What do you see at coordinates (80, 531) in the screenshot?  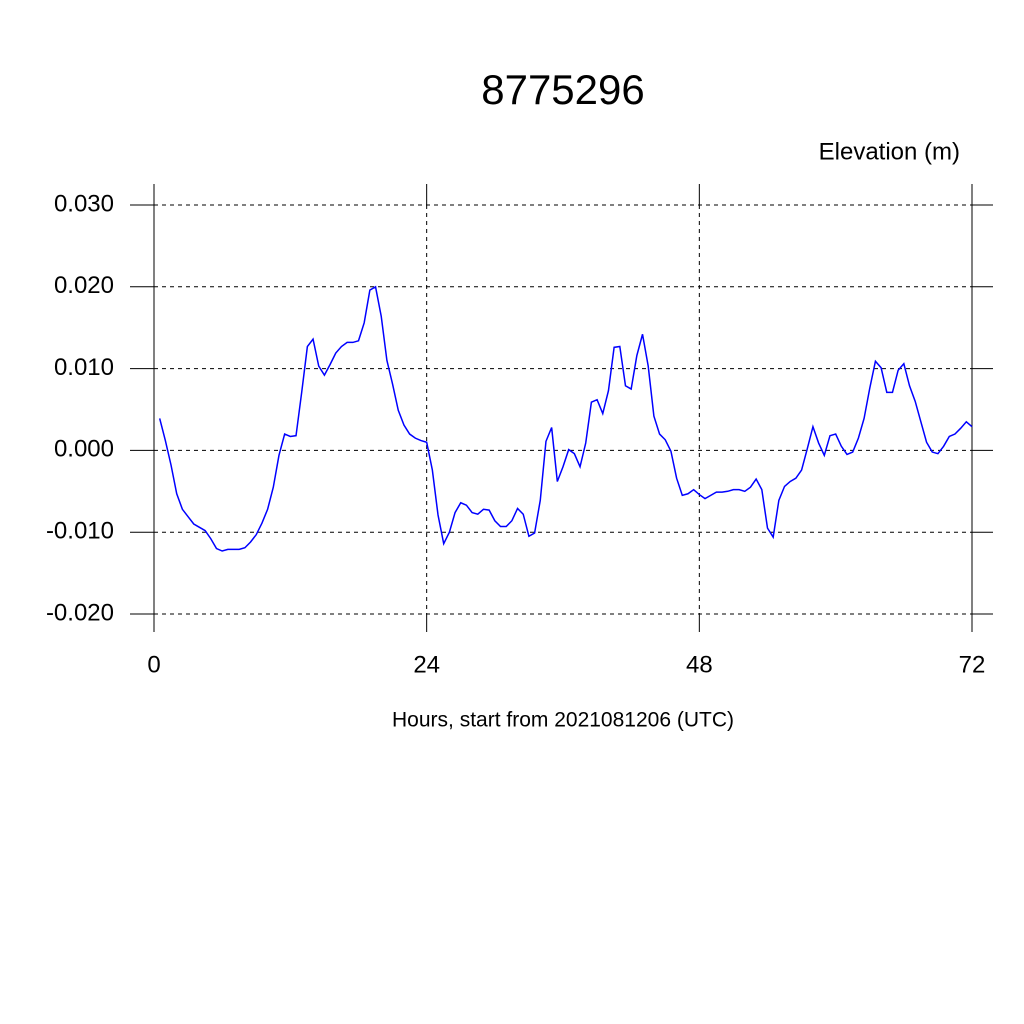 I see `y-tick-label: -0.010` at bounding box center [80, 531].